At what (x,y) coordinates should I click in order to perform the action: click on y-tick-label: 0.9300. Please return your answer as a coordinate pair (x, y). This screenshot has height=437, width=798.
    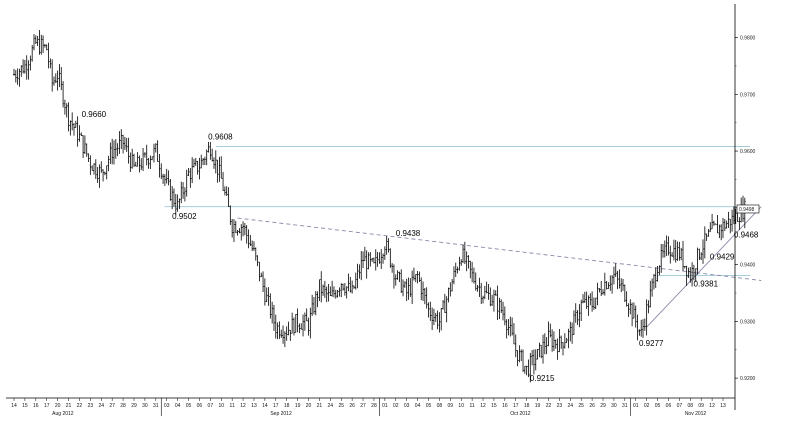
    Looking at the image, I should click on (748, 322).